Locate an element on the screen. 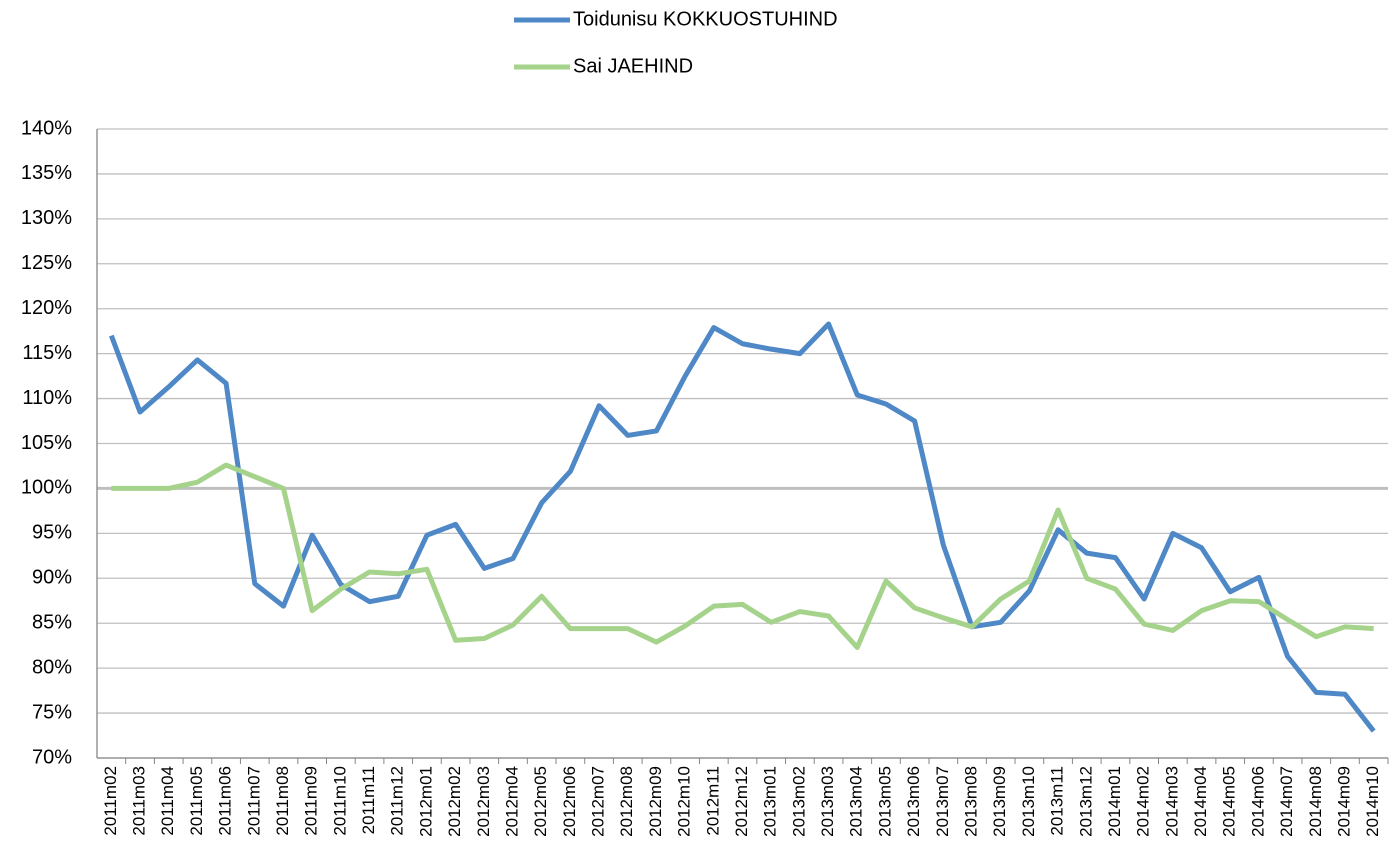 The image size is (1397, 863). x-tick-label: 2011m10 is located at coordinates (339, 801).